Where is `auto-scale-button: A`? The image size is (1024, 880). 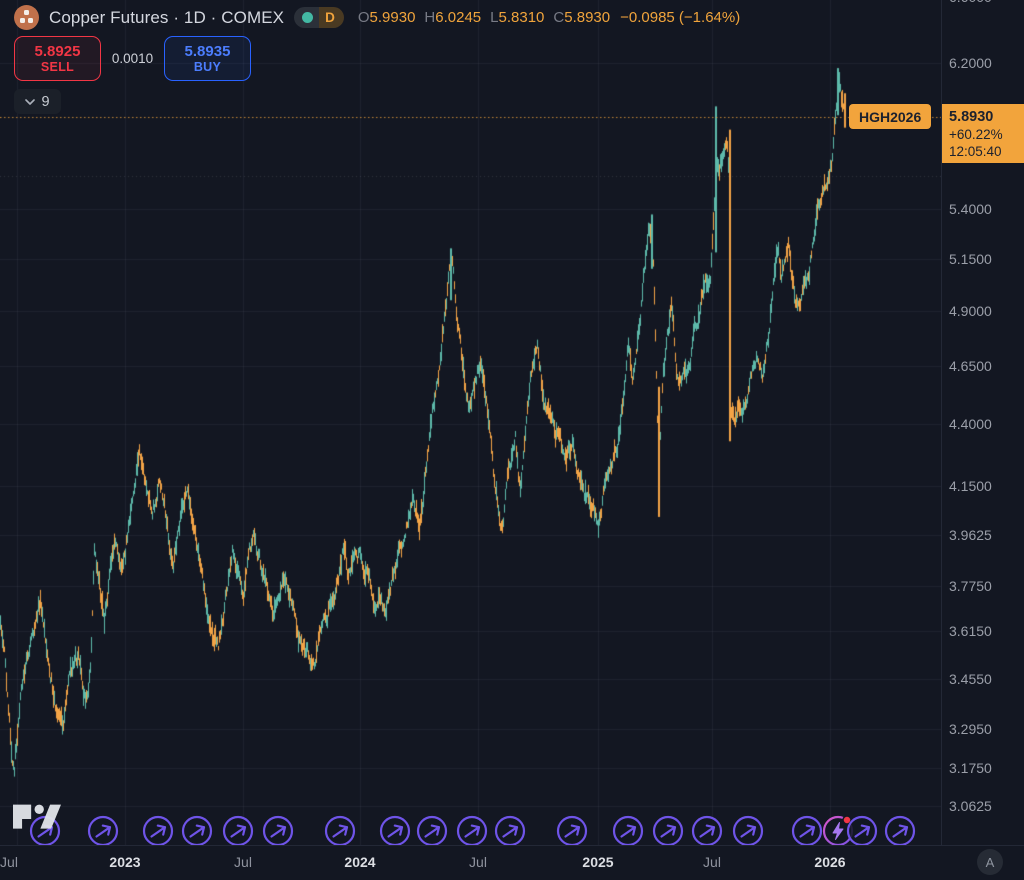 auto-scale-button: A is located at coordinates (990, 862).